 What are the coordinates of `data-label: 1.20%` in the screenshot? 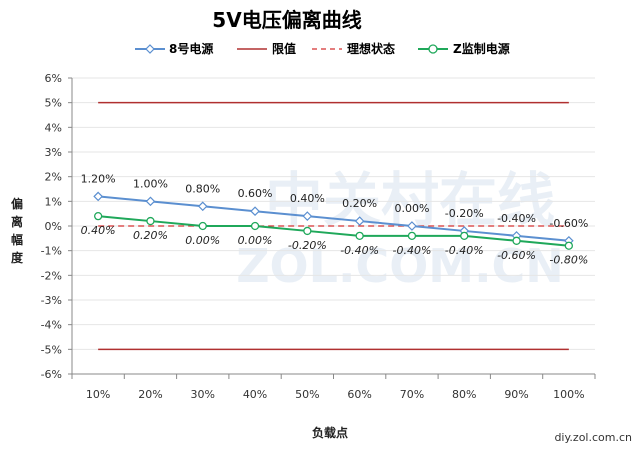 It's located at (98, 178).